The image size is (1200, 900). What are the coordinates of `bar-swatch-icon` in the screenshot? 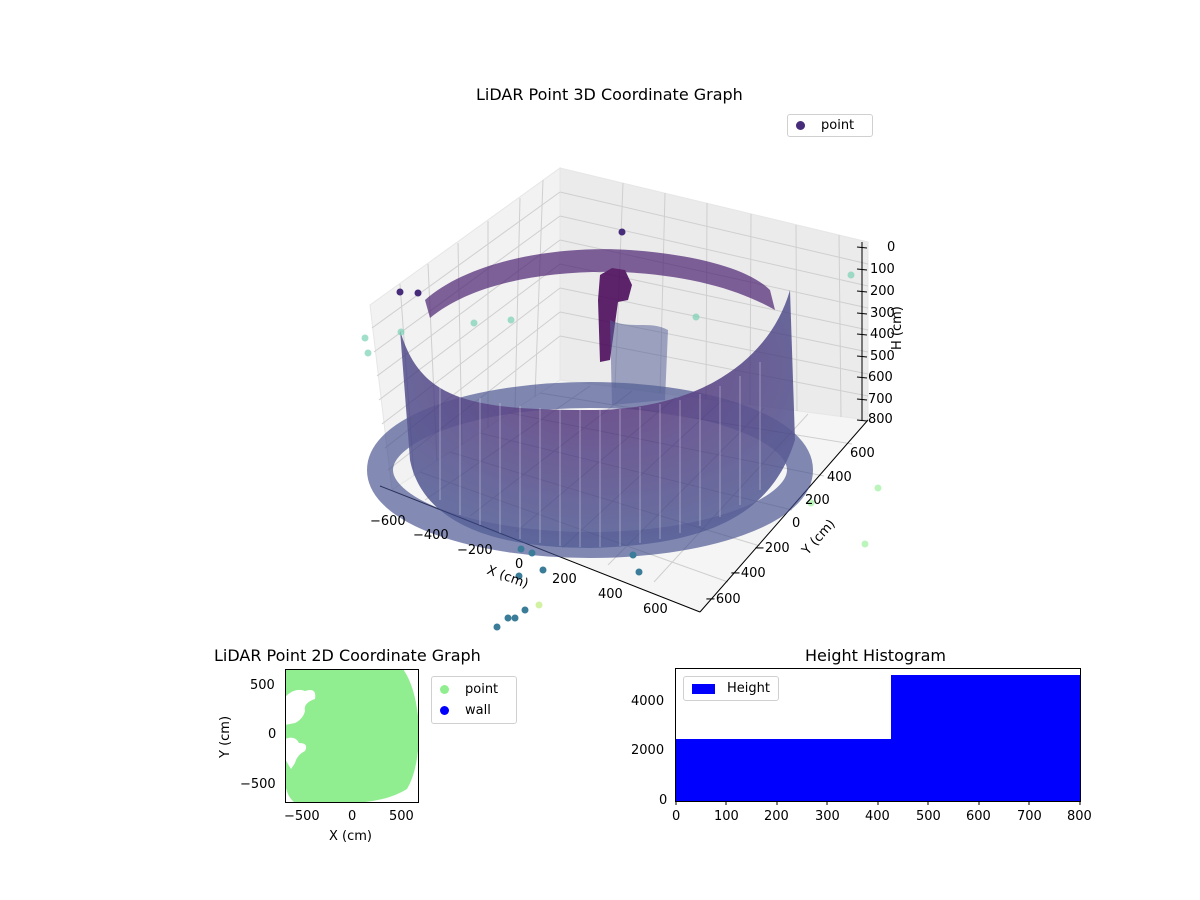 It's located at (704, 688).